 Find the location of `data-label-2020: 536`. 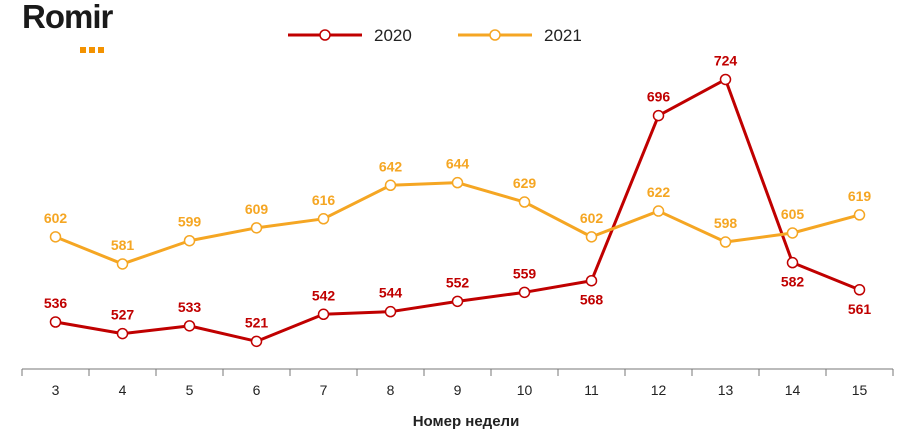

data-label-2020: 536 is located at coordinates (56, 303).